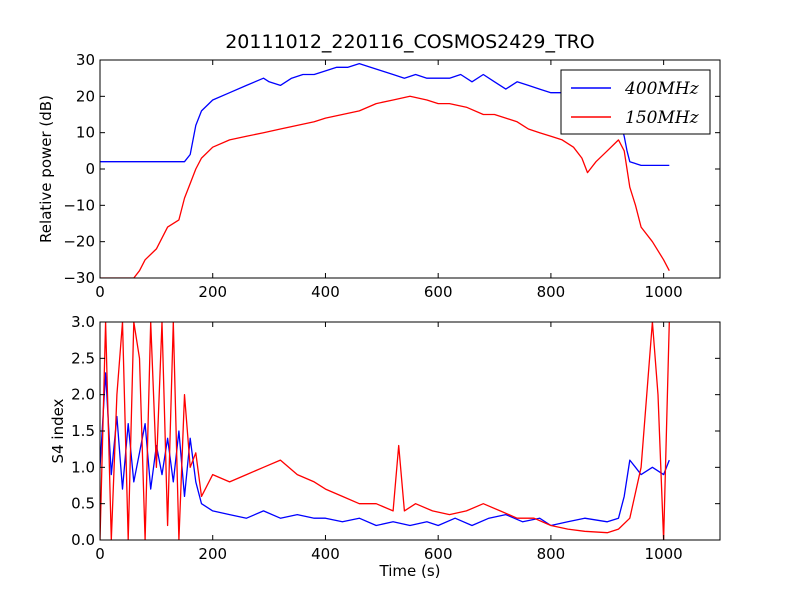 Image resolution: width=800 pixels, height=600 pixels. I want to click on bottom-x-tick-label: 0, so click(100, 554).